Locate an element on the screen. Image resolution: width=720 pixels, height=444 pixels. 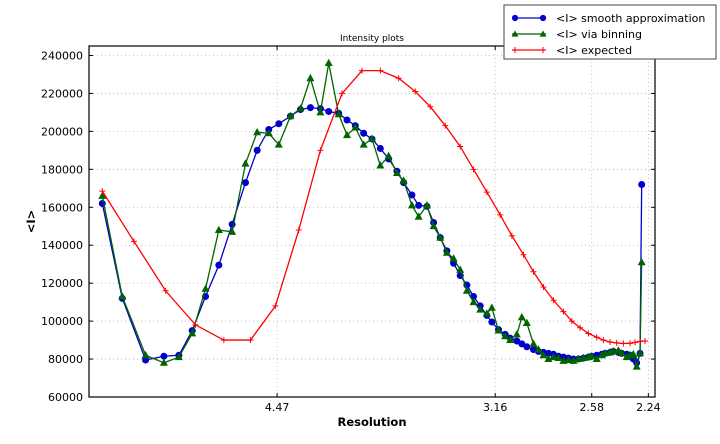
y-tick-label: 120000 is located at coordinates (62, 283).